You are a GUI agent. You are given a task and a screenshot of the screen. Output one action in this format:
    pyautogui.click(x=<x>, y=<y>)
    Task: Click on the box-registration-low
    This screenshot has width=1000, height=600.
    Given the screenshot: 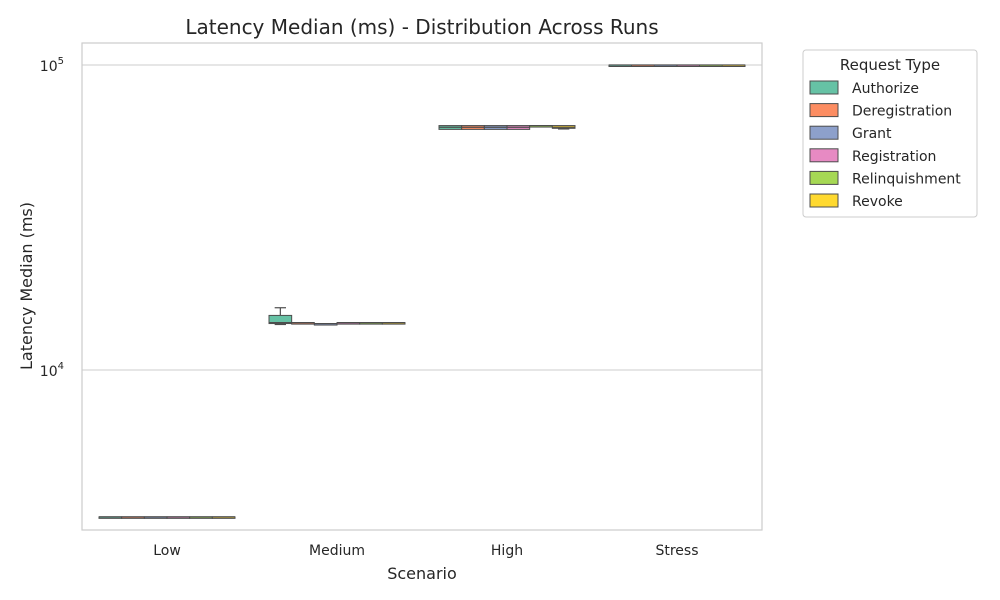 What is the action you would take?
    pyautogui.click(x=178, y=517)
    